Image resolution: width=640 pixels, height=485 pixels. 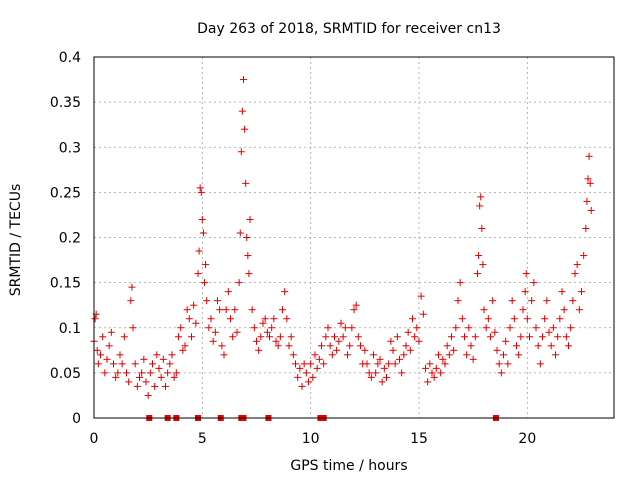 What do you see at coordinates (348, 466) in the screenshot?
I see `x-axis-label: GPS time / hours` at bounding box center [348, 466].